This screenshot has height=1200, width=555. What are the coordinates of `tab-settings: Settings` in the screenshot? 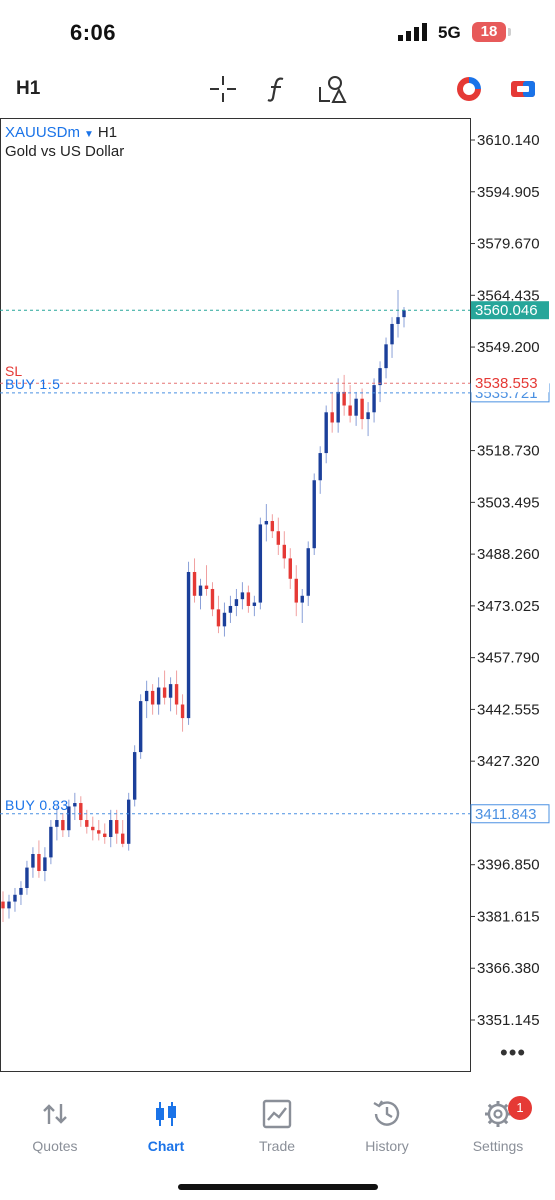 It's located at (498, 1126).